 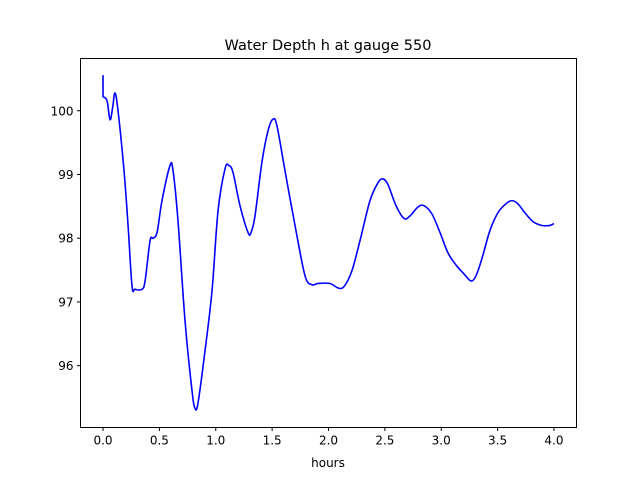 I want to click on x-tick-label: 2.0, so click(x=328, y=441).